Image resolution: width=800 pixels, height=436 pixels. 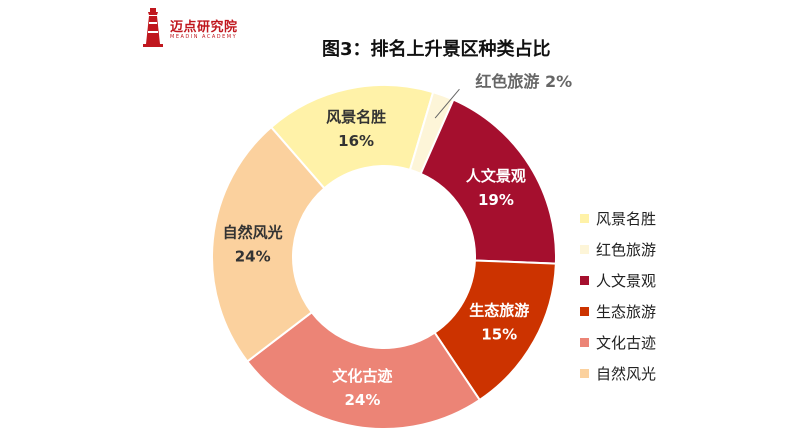 I want to click on slice-value-nature: 24%, so click(x=253, y=257).